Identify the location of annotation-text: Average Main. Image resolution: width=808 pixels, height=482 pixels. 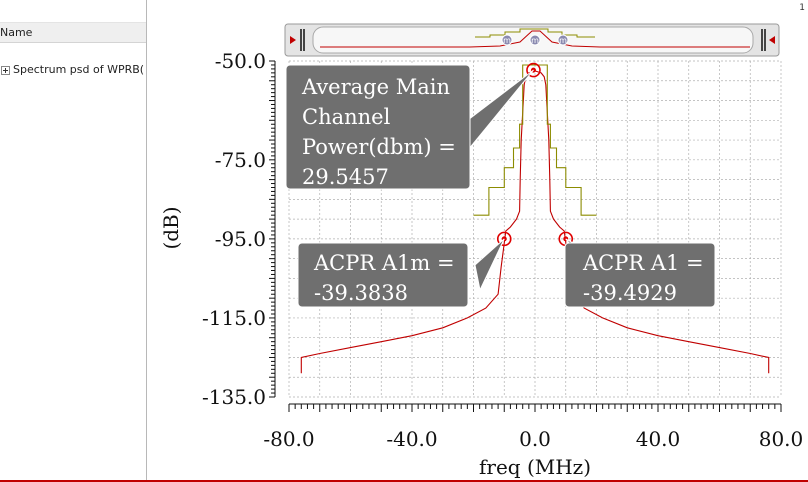
(375, 87).